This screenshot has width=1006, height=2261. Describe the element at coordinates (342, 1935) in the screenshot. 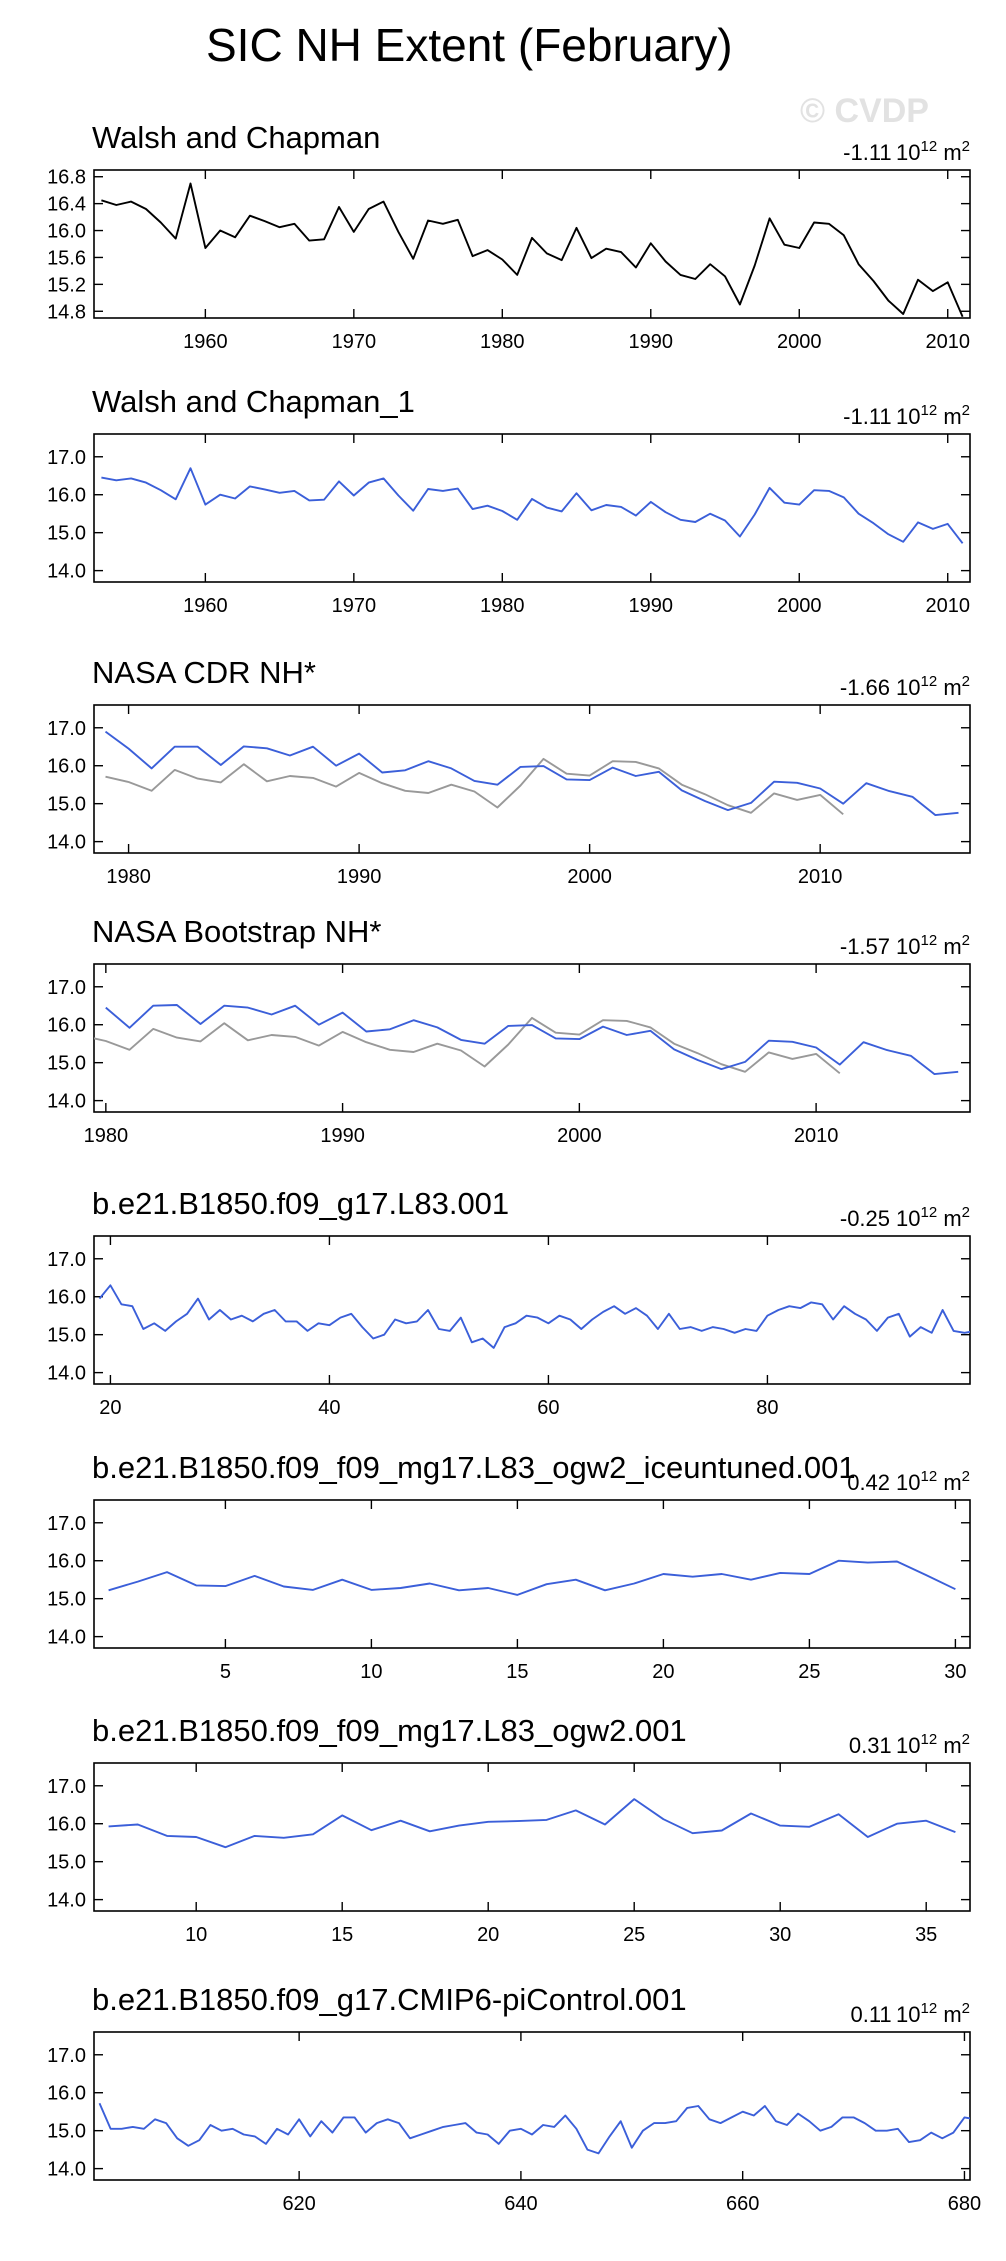

I see `x-tick-label: 15` at that location.